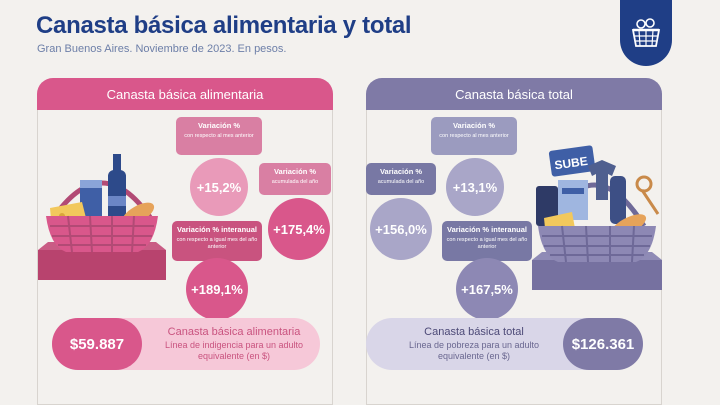  What do you see at coordinates (217, 289) in the screenshot?
I see `cba-interannual-value: +189,1%` at bounding box center [217, 289].